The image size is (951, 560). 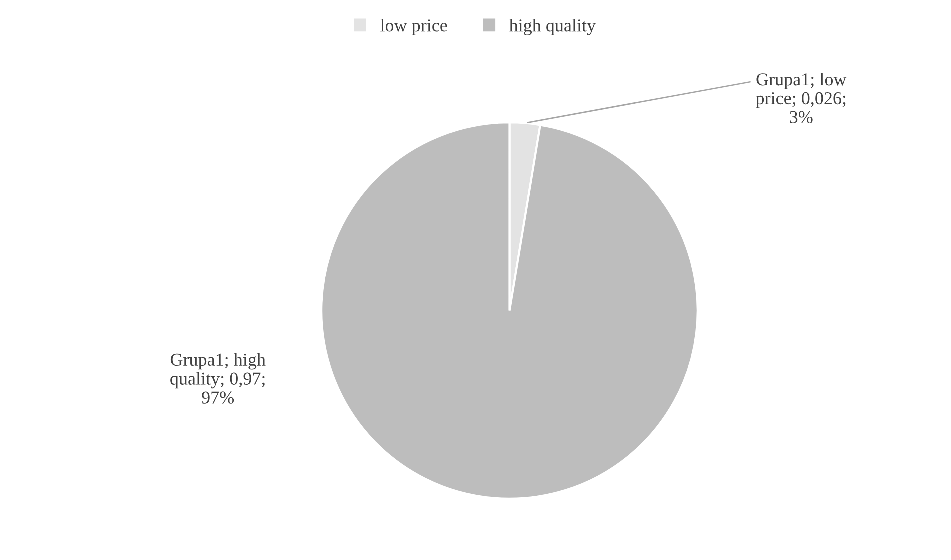 What do you see at coordinates (801, 98) in the screenshot?
I see `data-label: Grupa1; low price; 0,026; 3%` at bounding box center [801, 98].